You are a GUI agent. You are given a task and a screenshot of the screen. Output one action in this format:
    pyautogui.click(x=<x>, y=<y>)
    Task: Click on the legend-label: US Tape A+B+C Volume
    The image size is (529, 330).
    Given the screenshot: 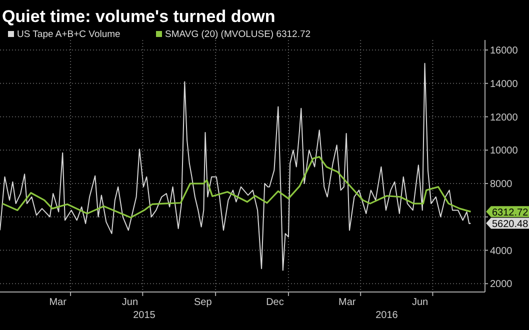 What is the action you would take?
    pyautogui.click(x=68, y=34)
    